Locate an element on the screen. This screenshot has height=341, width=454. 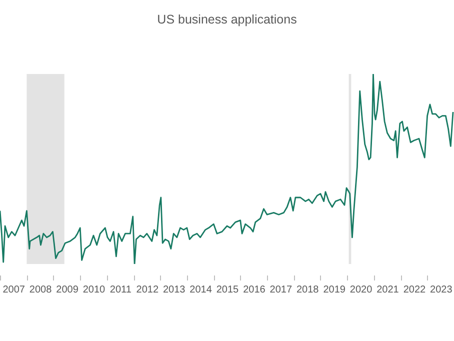
x-tick-label: 2021 is located at coordinates (388, 290).